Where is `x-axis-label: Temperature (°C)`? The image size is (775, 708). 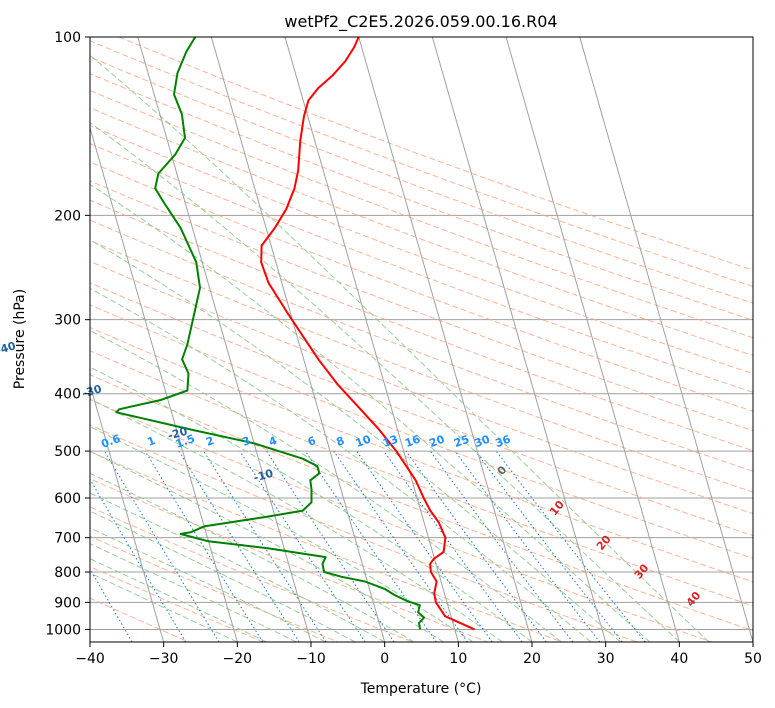
x-axis-label: Temperature (°C) is located at coordinates (421, 689).